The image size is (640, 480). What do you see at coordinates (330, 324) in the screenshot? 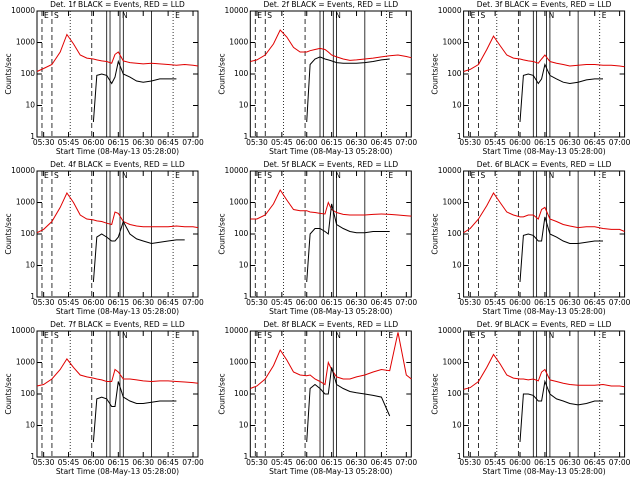
I see `chart-title: Det. 8f BLACK = Events, RED = LLD` at bounding box center [330, 324].